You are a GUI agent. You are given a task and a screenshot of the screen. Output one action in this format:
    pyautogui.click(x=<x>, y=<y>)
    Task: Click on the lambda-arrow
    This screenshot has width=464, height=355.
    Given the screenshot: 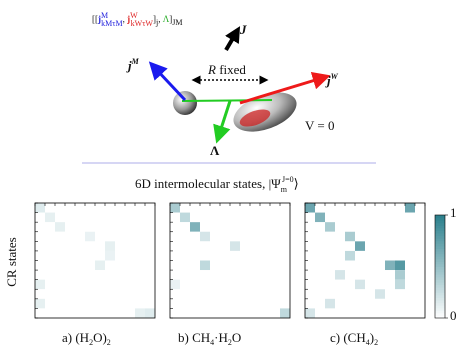 What is the action you would take?
    pyautogui.click(x=222, y=122)
    